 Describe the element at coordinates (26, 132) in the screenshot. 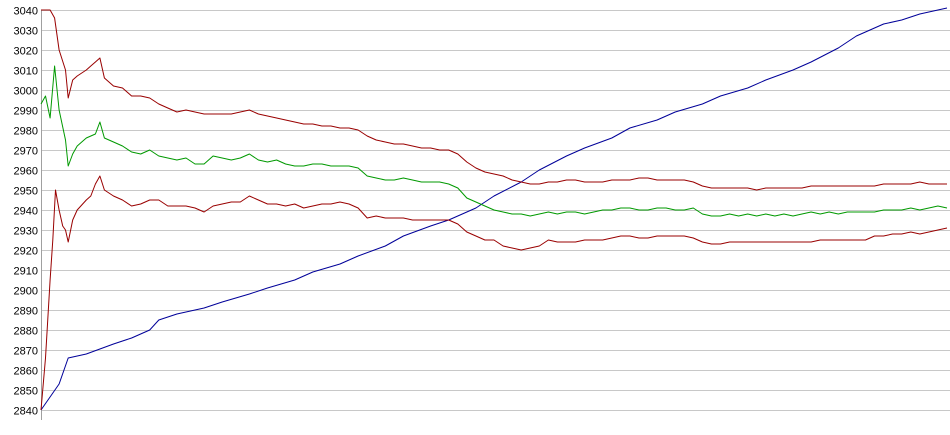

I see `y-tick-label: 2980` at that location.